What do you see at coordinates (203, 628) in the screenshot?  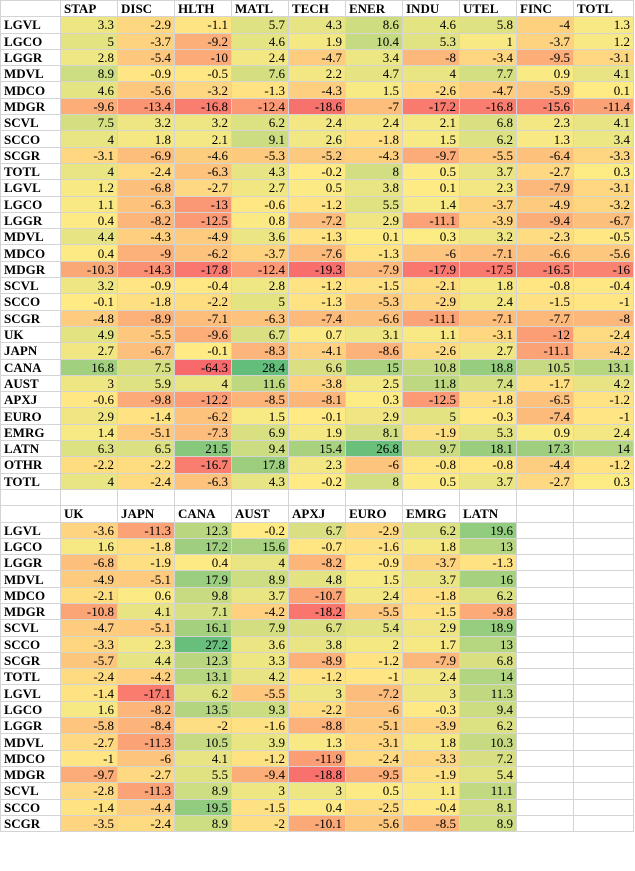 I see `data-cell: 16.1` at bounding box center [203, 628].